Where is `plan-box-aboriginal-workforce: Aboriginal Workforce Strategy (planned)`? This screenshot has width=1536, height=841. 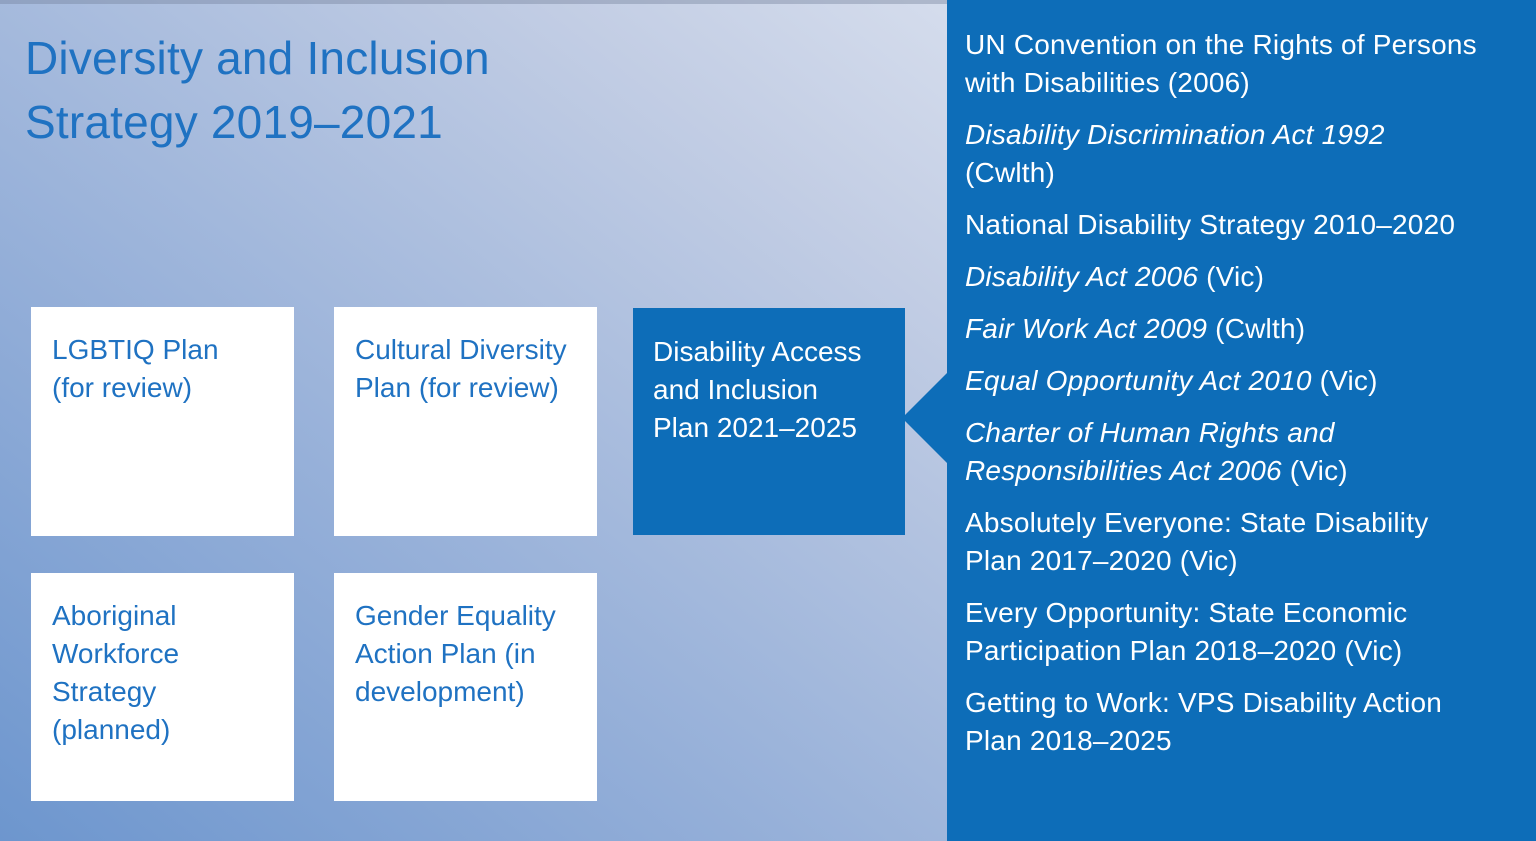 plan-box-aboriginal-workforce: Aboriginal Workforce Strategy (planned) is located at coordinates (162, 687).